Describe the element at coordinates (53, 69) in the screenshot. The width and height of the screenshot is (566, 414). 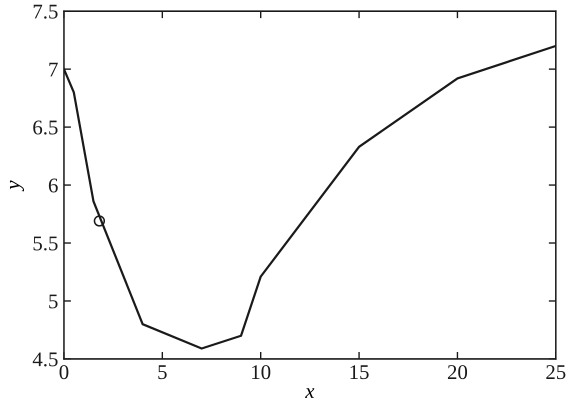
I see `y-tick-label: 7` at that location.